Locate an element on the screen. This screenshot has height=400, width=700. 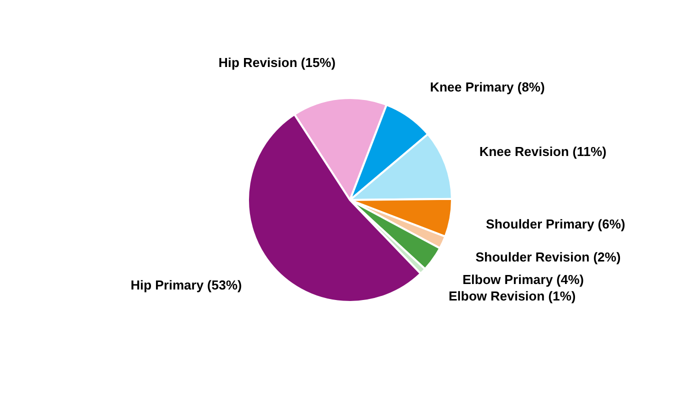
slice-label: Elbow Primary (4%) is located at coordinates (523, 279).